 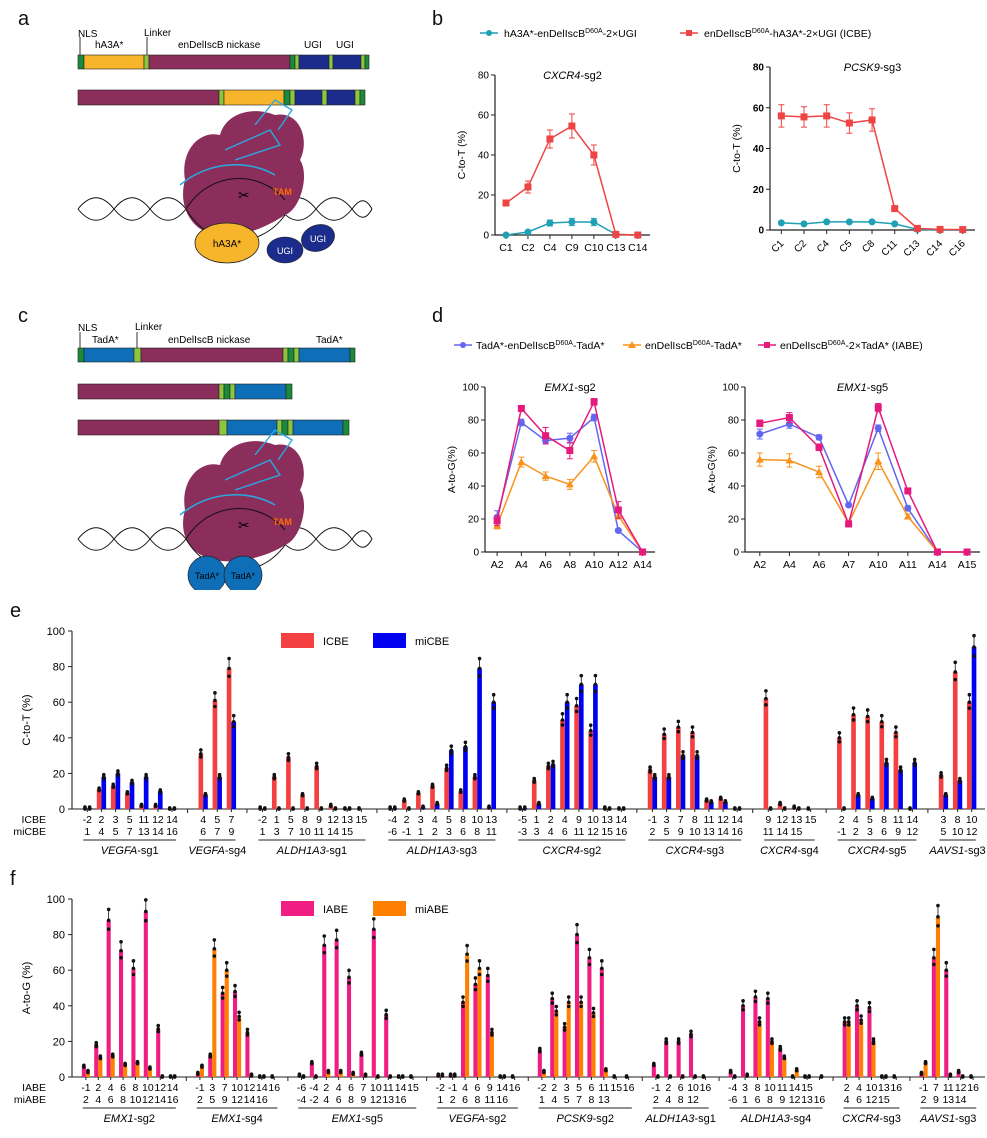 What do you see at coordinates (209, 340) in the screenshot?
I see `nickase-label-c: enDelIscB nickase` at bounding box center [209, 340].